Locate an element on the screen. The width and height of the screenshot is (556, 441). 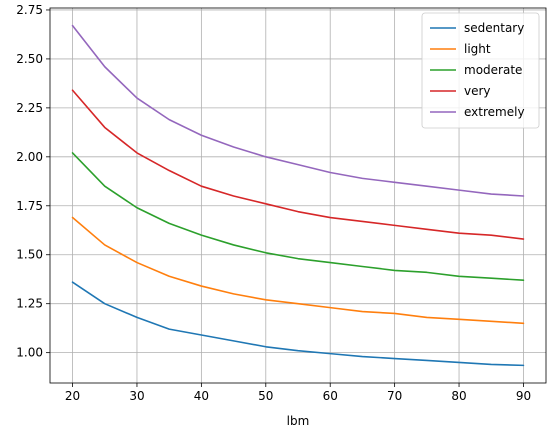
y-tick-label: 1.00 is located at coordinates (29, 353).